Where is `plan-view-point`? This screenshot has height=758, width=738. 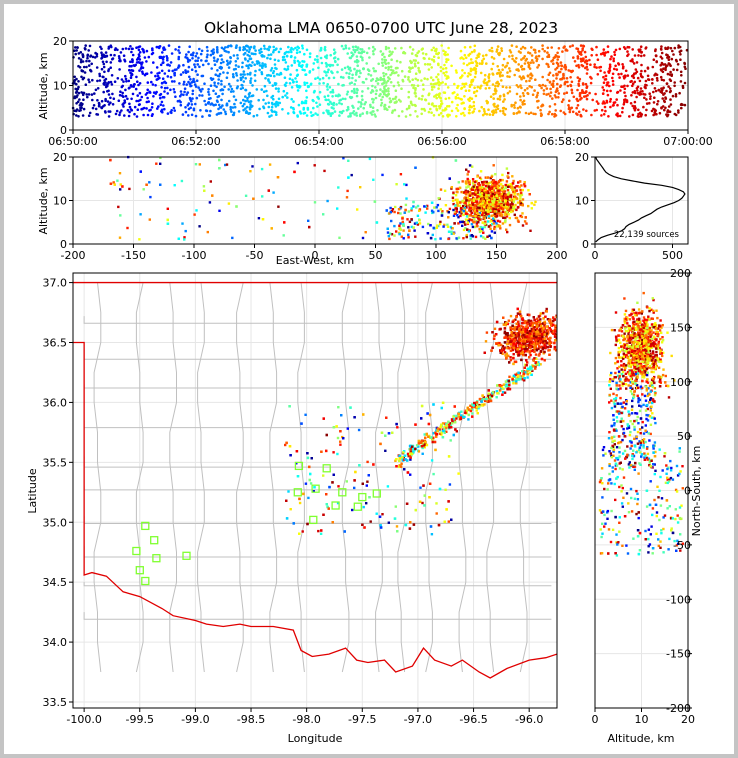 plan-view-point is located at coordinates (311, 483).